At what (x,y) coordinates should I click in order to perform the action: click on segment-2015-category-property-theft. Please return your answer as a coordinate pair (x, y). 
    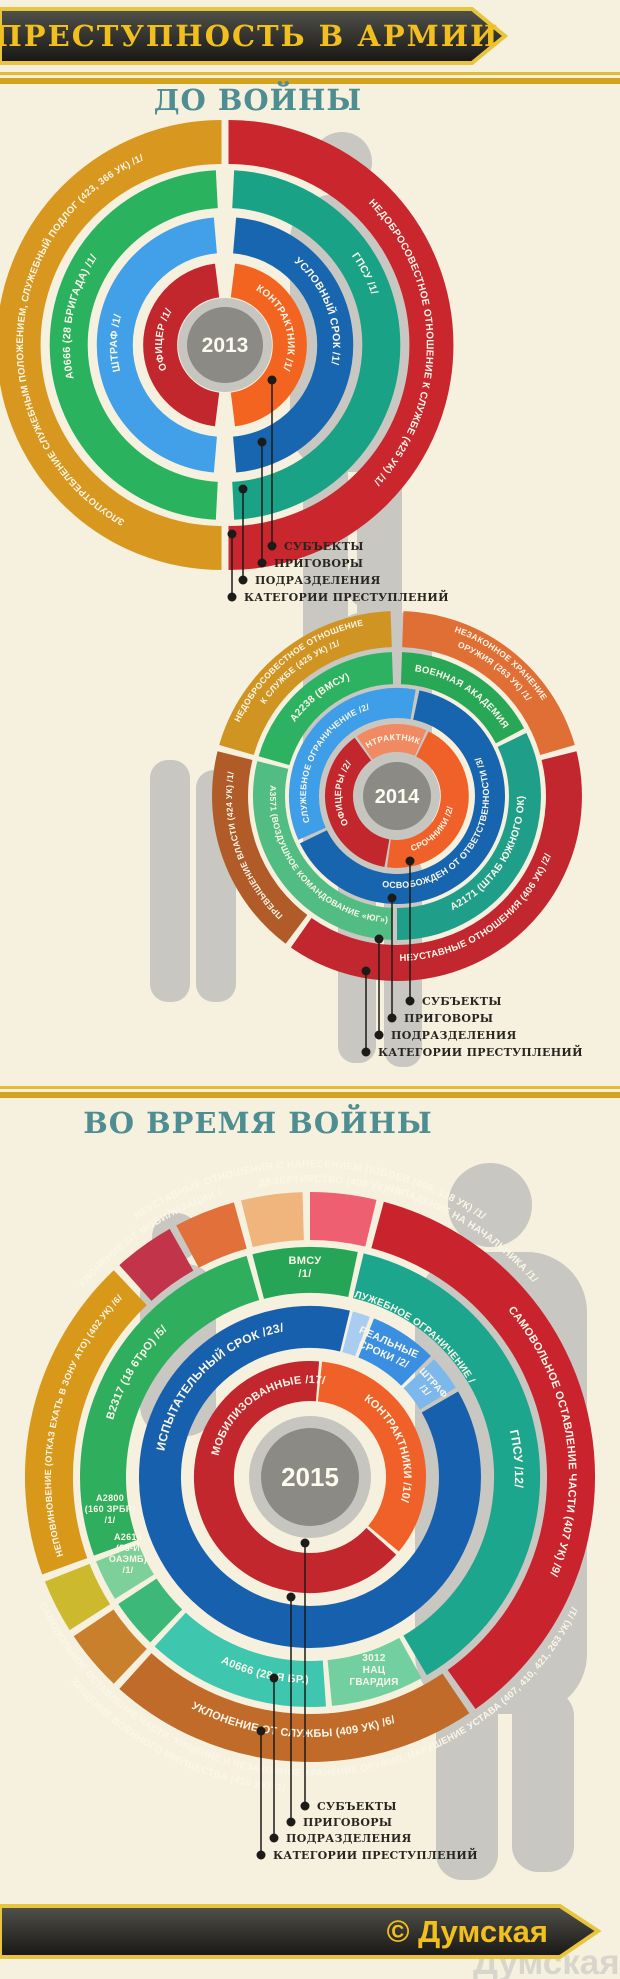
    Looking at the image, I should click on (110, 1646).